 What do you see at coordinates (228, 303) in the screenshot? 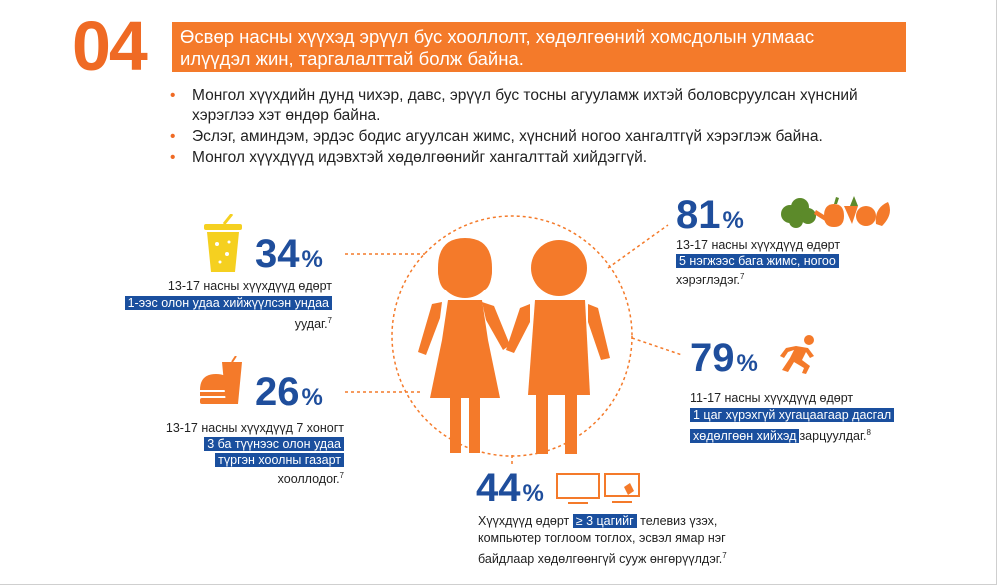
I see `stat-drinks-highlight: 1-ээс олон удаа хийжүүлсэн ундаа` at bounding box center [228, 303].